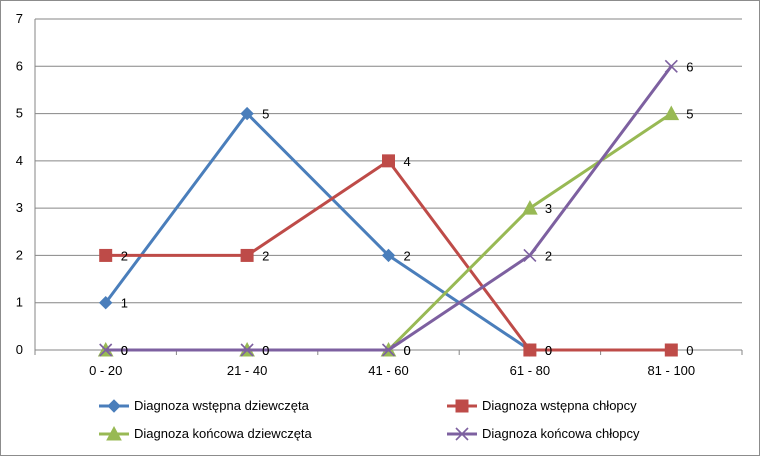 Image resolution: width=760 pixels, height=456 pixels. What do you see at coordinates (548, 208) in the screenshot?
I see `data-label: 3` at bounding box center [548, 208].